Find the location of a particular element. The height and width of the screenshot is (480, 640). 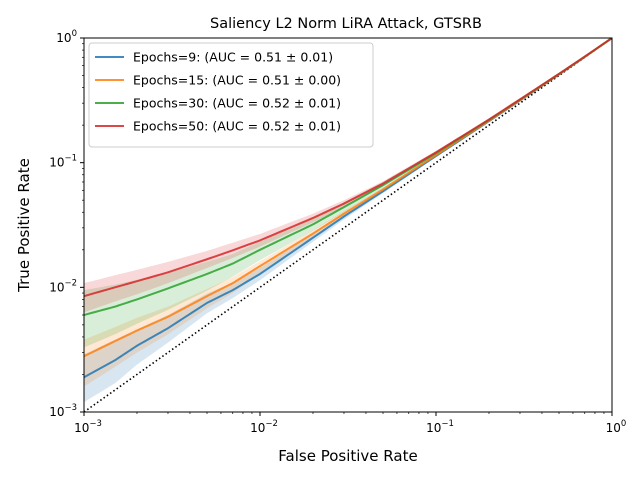

legend-label-1: Epochs=9: (AUC = 0.51 ± 0.01) is located at coordinates (233, 57).